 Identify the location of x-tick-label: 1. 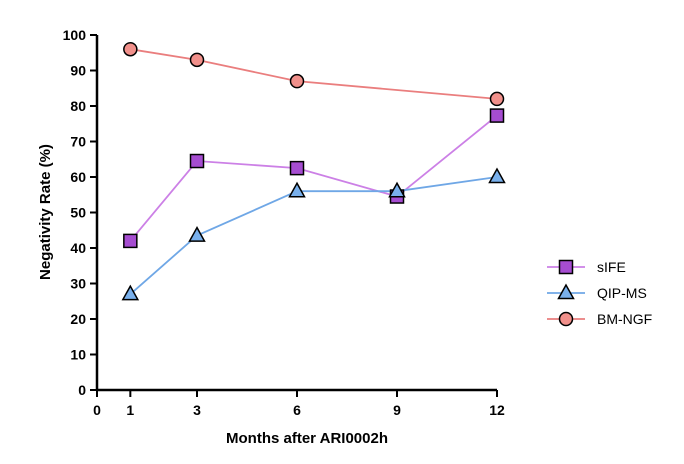
(130, 410).